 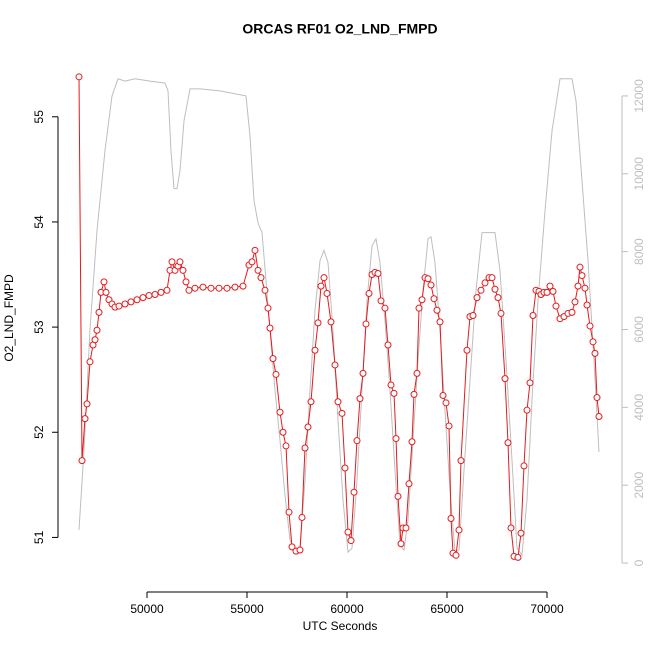 What do you see at coordinates (639, 485) in the screenshot?
I see `y2-tick-label: 2000` at bounding box center [639, 485].